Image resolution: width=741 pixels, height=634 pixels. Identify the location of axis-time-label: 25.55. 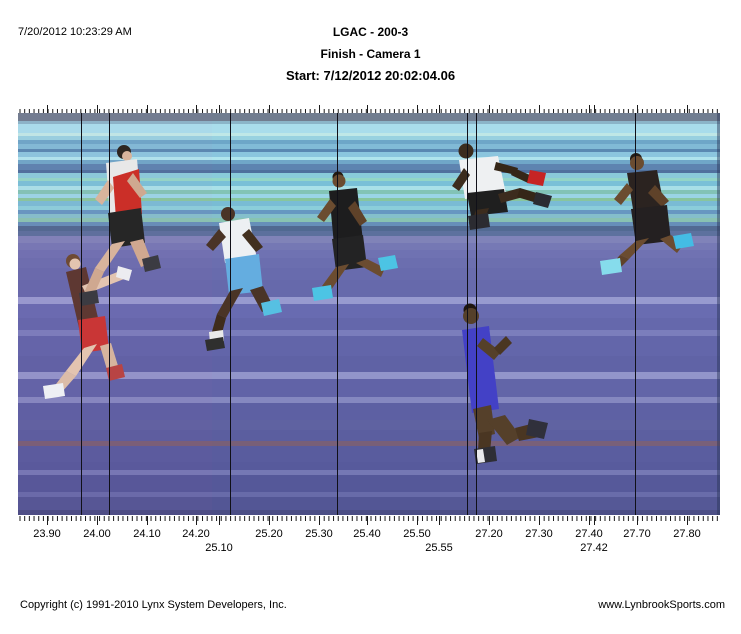
(439, 548).